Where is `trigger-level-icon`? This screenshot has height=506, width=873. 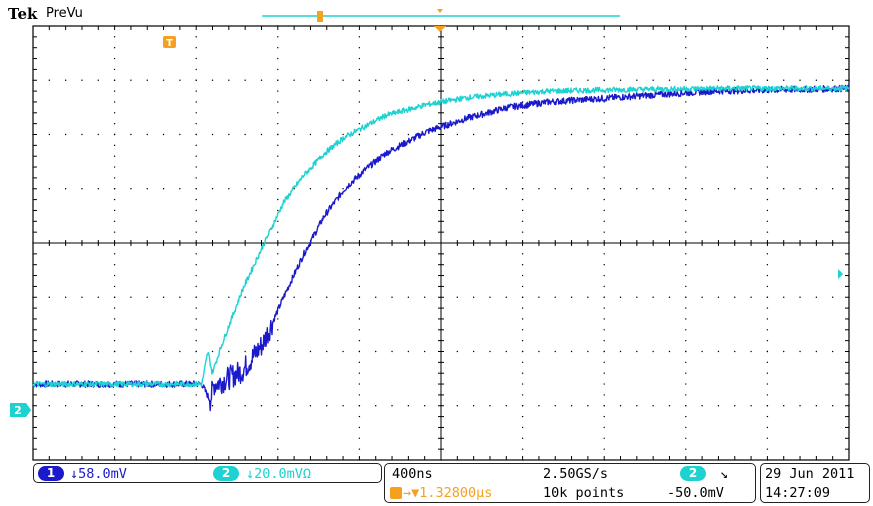
trigger-level-icon is located at coordinates (840, 274).